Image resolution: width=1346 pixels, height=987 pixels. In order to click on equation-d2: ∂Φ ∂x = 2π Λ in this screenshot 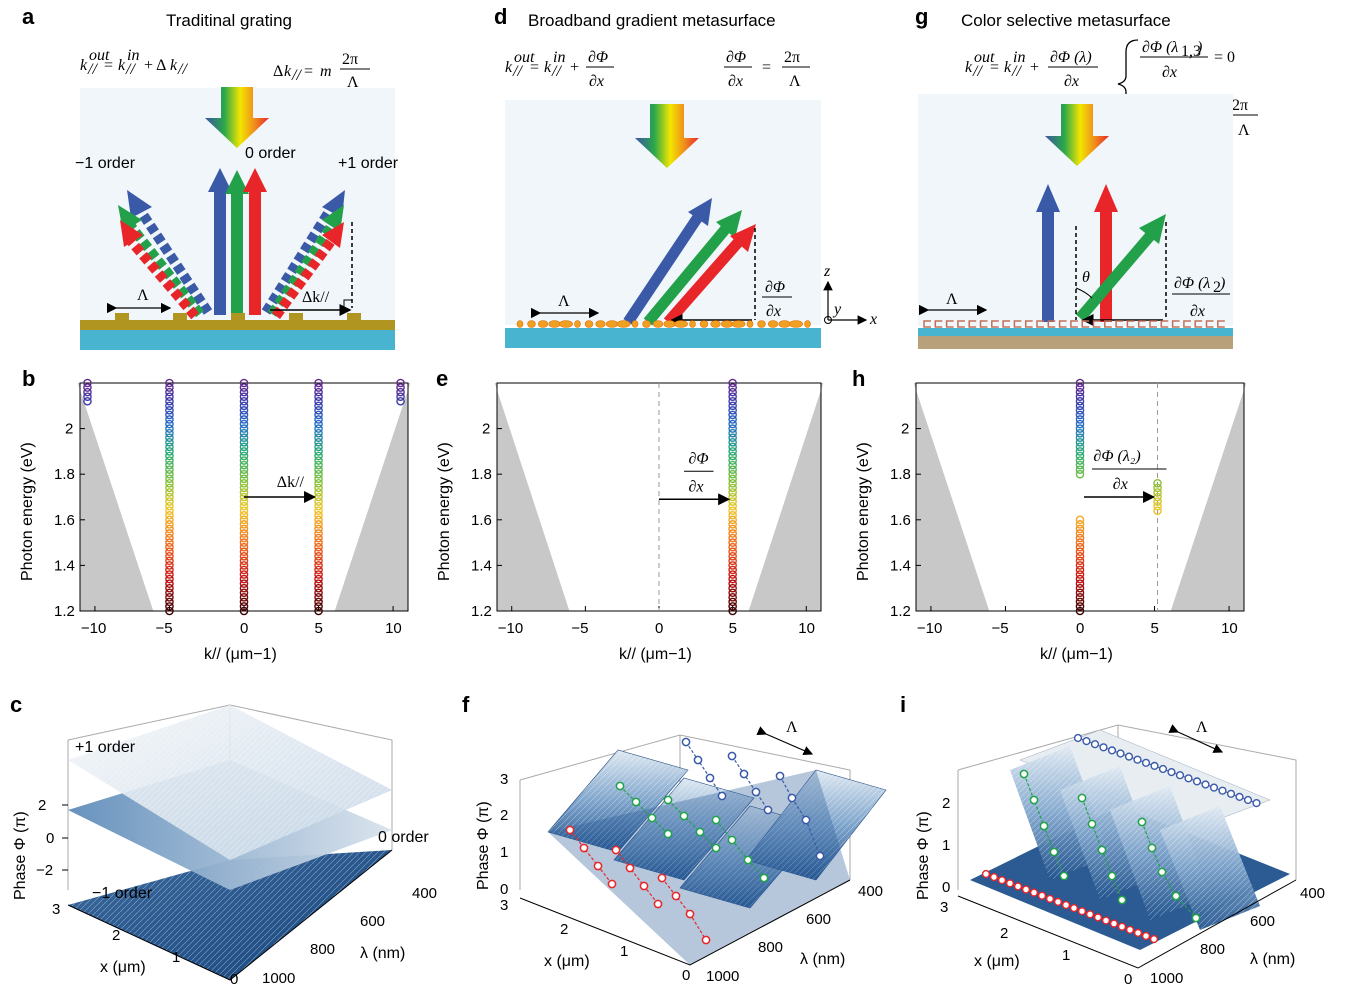, I will do `click(767, 69)`.